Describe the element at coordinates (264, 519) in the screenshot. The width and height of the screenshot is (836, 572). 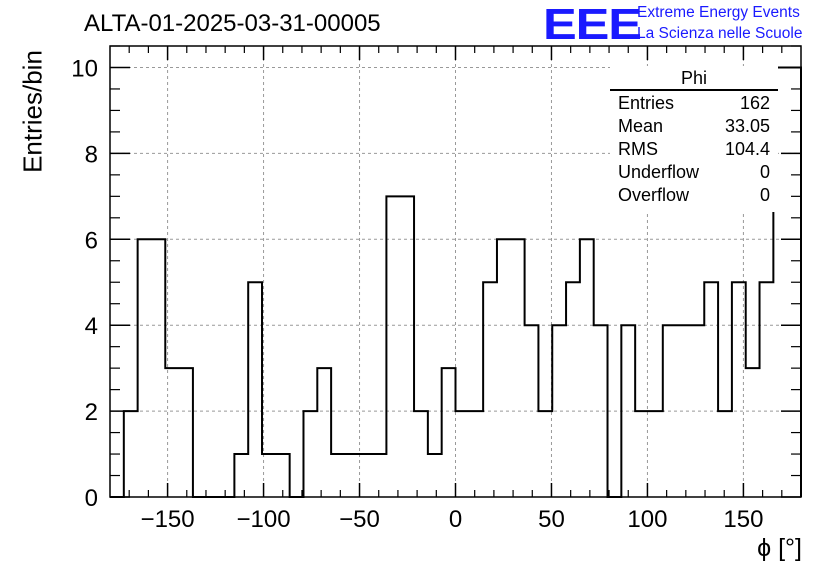
I see `x-tick-label: −100` at that location.